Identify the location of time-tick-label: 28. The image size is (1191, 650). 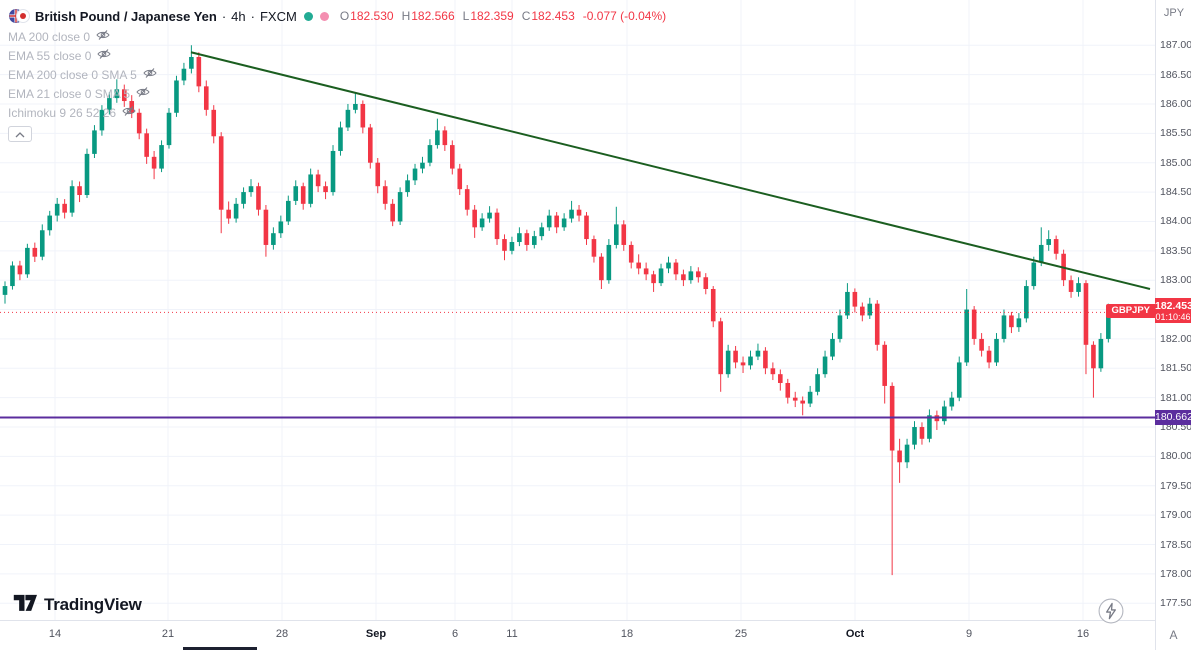
(282, 634).